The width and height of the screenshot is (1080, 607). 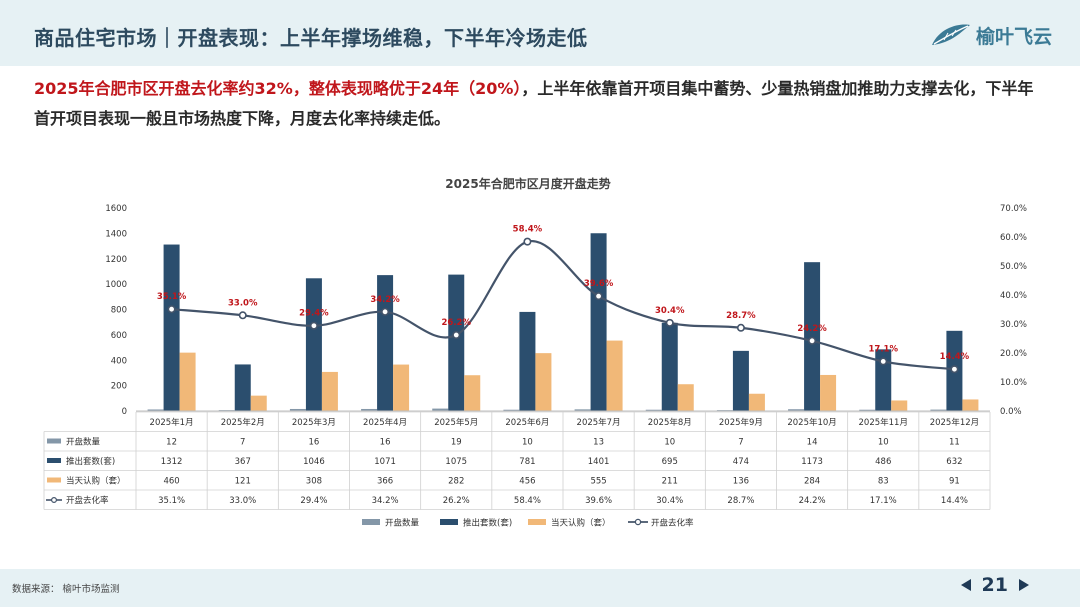 I want to click on y-left-tick-label: 1200, so click(x=116, y=260).